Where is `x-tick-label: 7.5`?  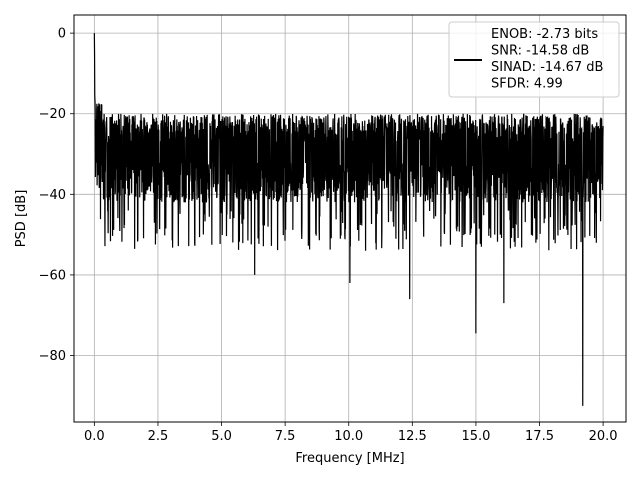
x-tick-label: 7.5 is located at coordinates (285, 436).